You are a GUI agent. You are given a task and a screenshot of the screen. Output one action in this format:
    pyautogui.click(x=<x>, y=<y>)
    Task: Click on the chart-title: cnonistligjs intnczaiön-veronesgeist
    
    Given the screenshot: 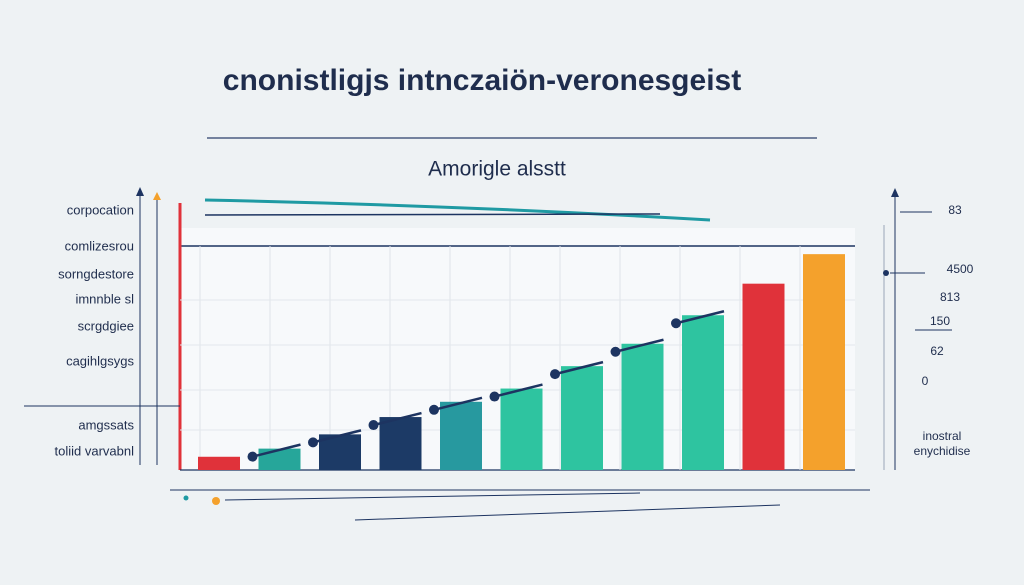 What is the action you would take?
    pyautogui.click(x=482, y=80)
    